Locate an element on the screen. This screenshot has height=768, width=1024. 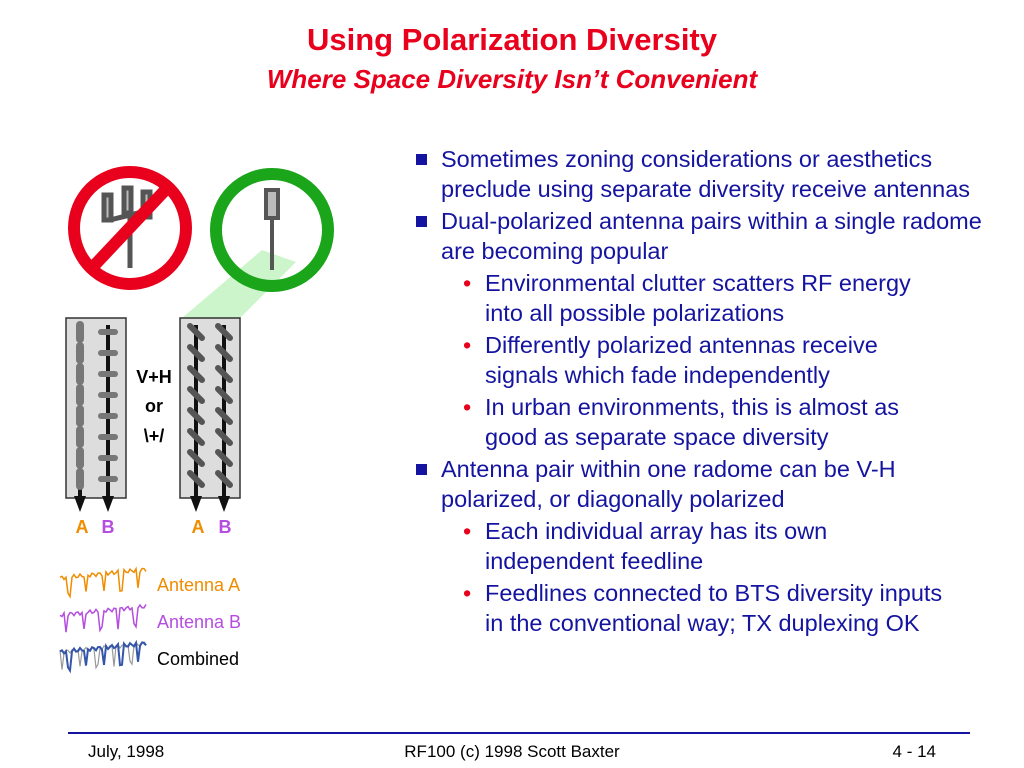
no-sign is located at coordinates (130, 228).